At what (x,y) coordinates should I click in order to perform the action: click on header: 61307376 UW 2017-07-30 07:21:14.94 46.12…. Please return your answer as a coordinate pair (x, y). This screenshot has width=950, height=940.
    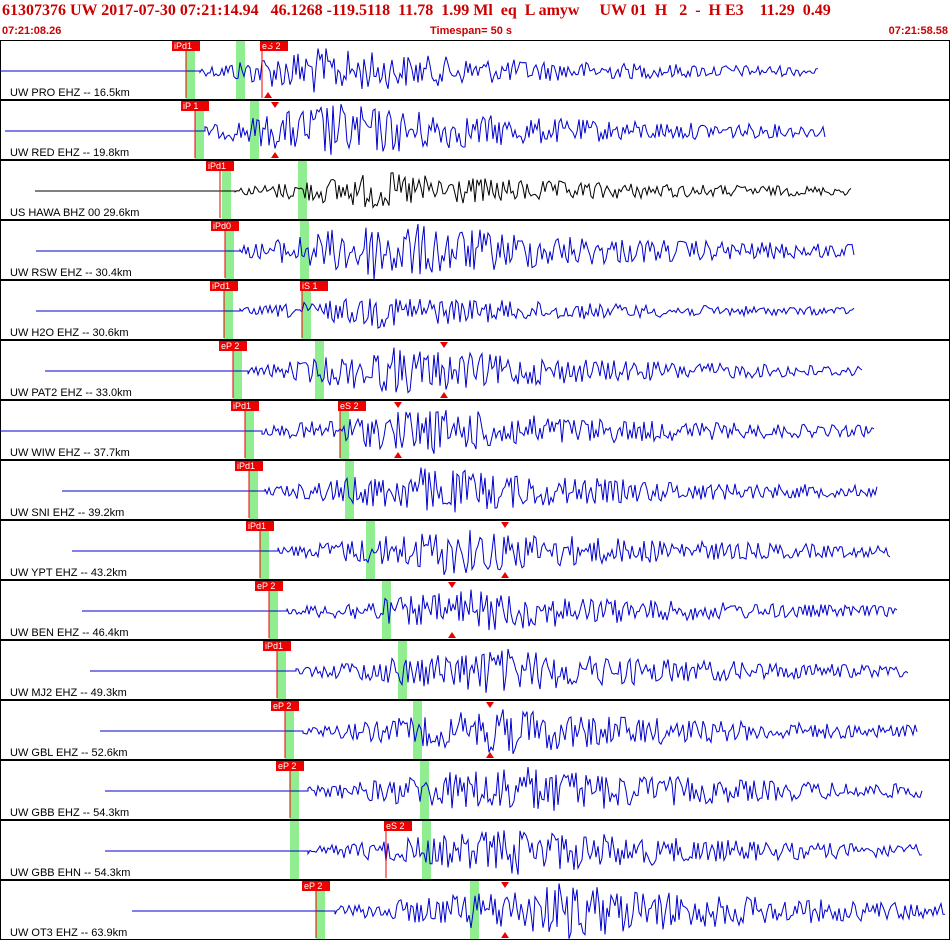
    Looking at the image, I should click on (475, 20).